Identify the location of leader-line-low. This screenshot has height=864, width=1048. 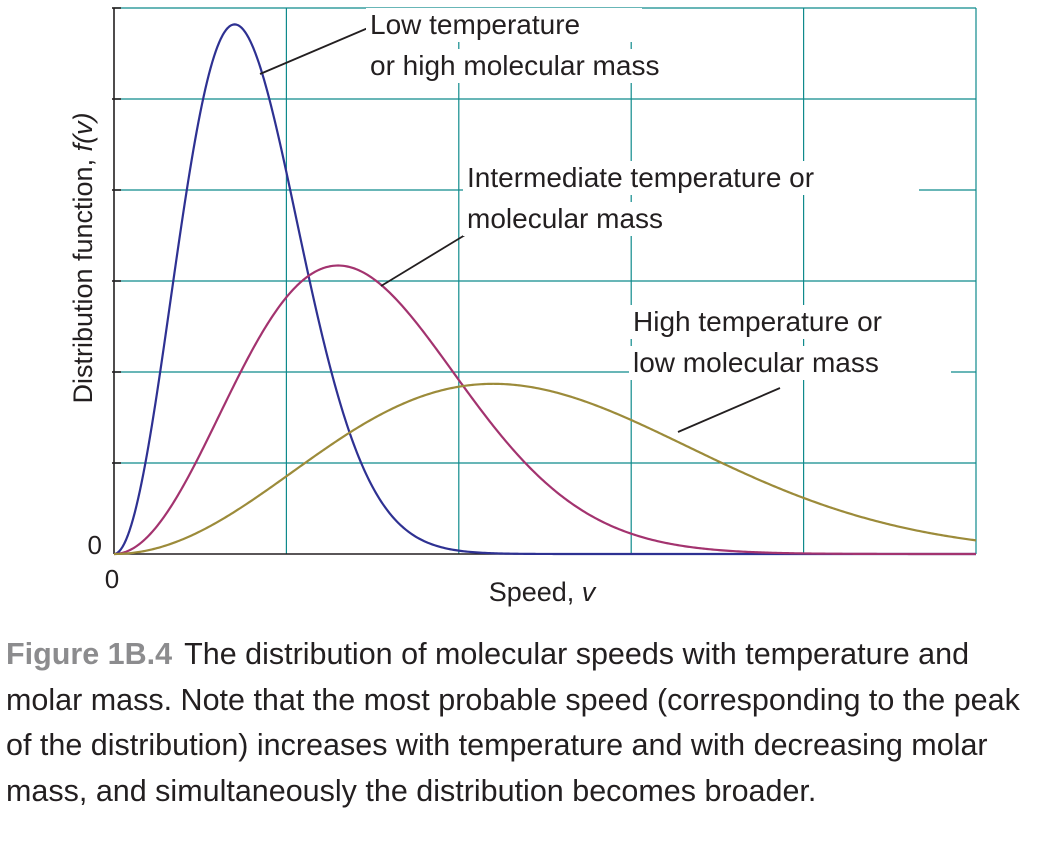
(314, 51).